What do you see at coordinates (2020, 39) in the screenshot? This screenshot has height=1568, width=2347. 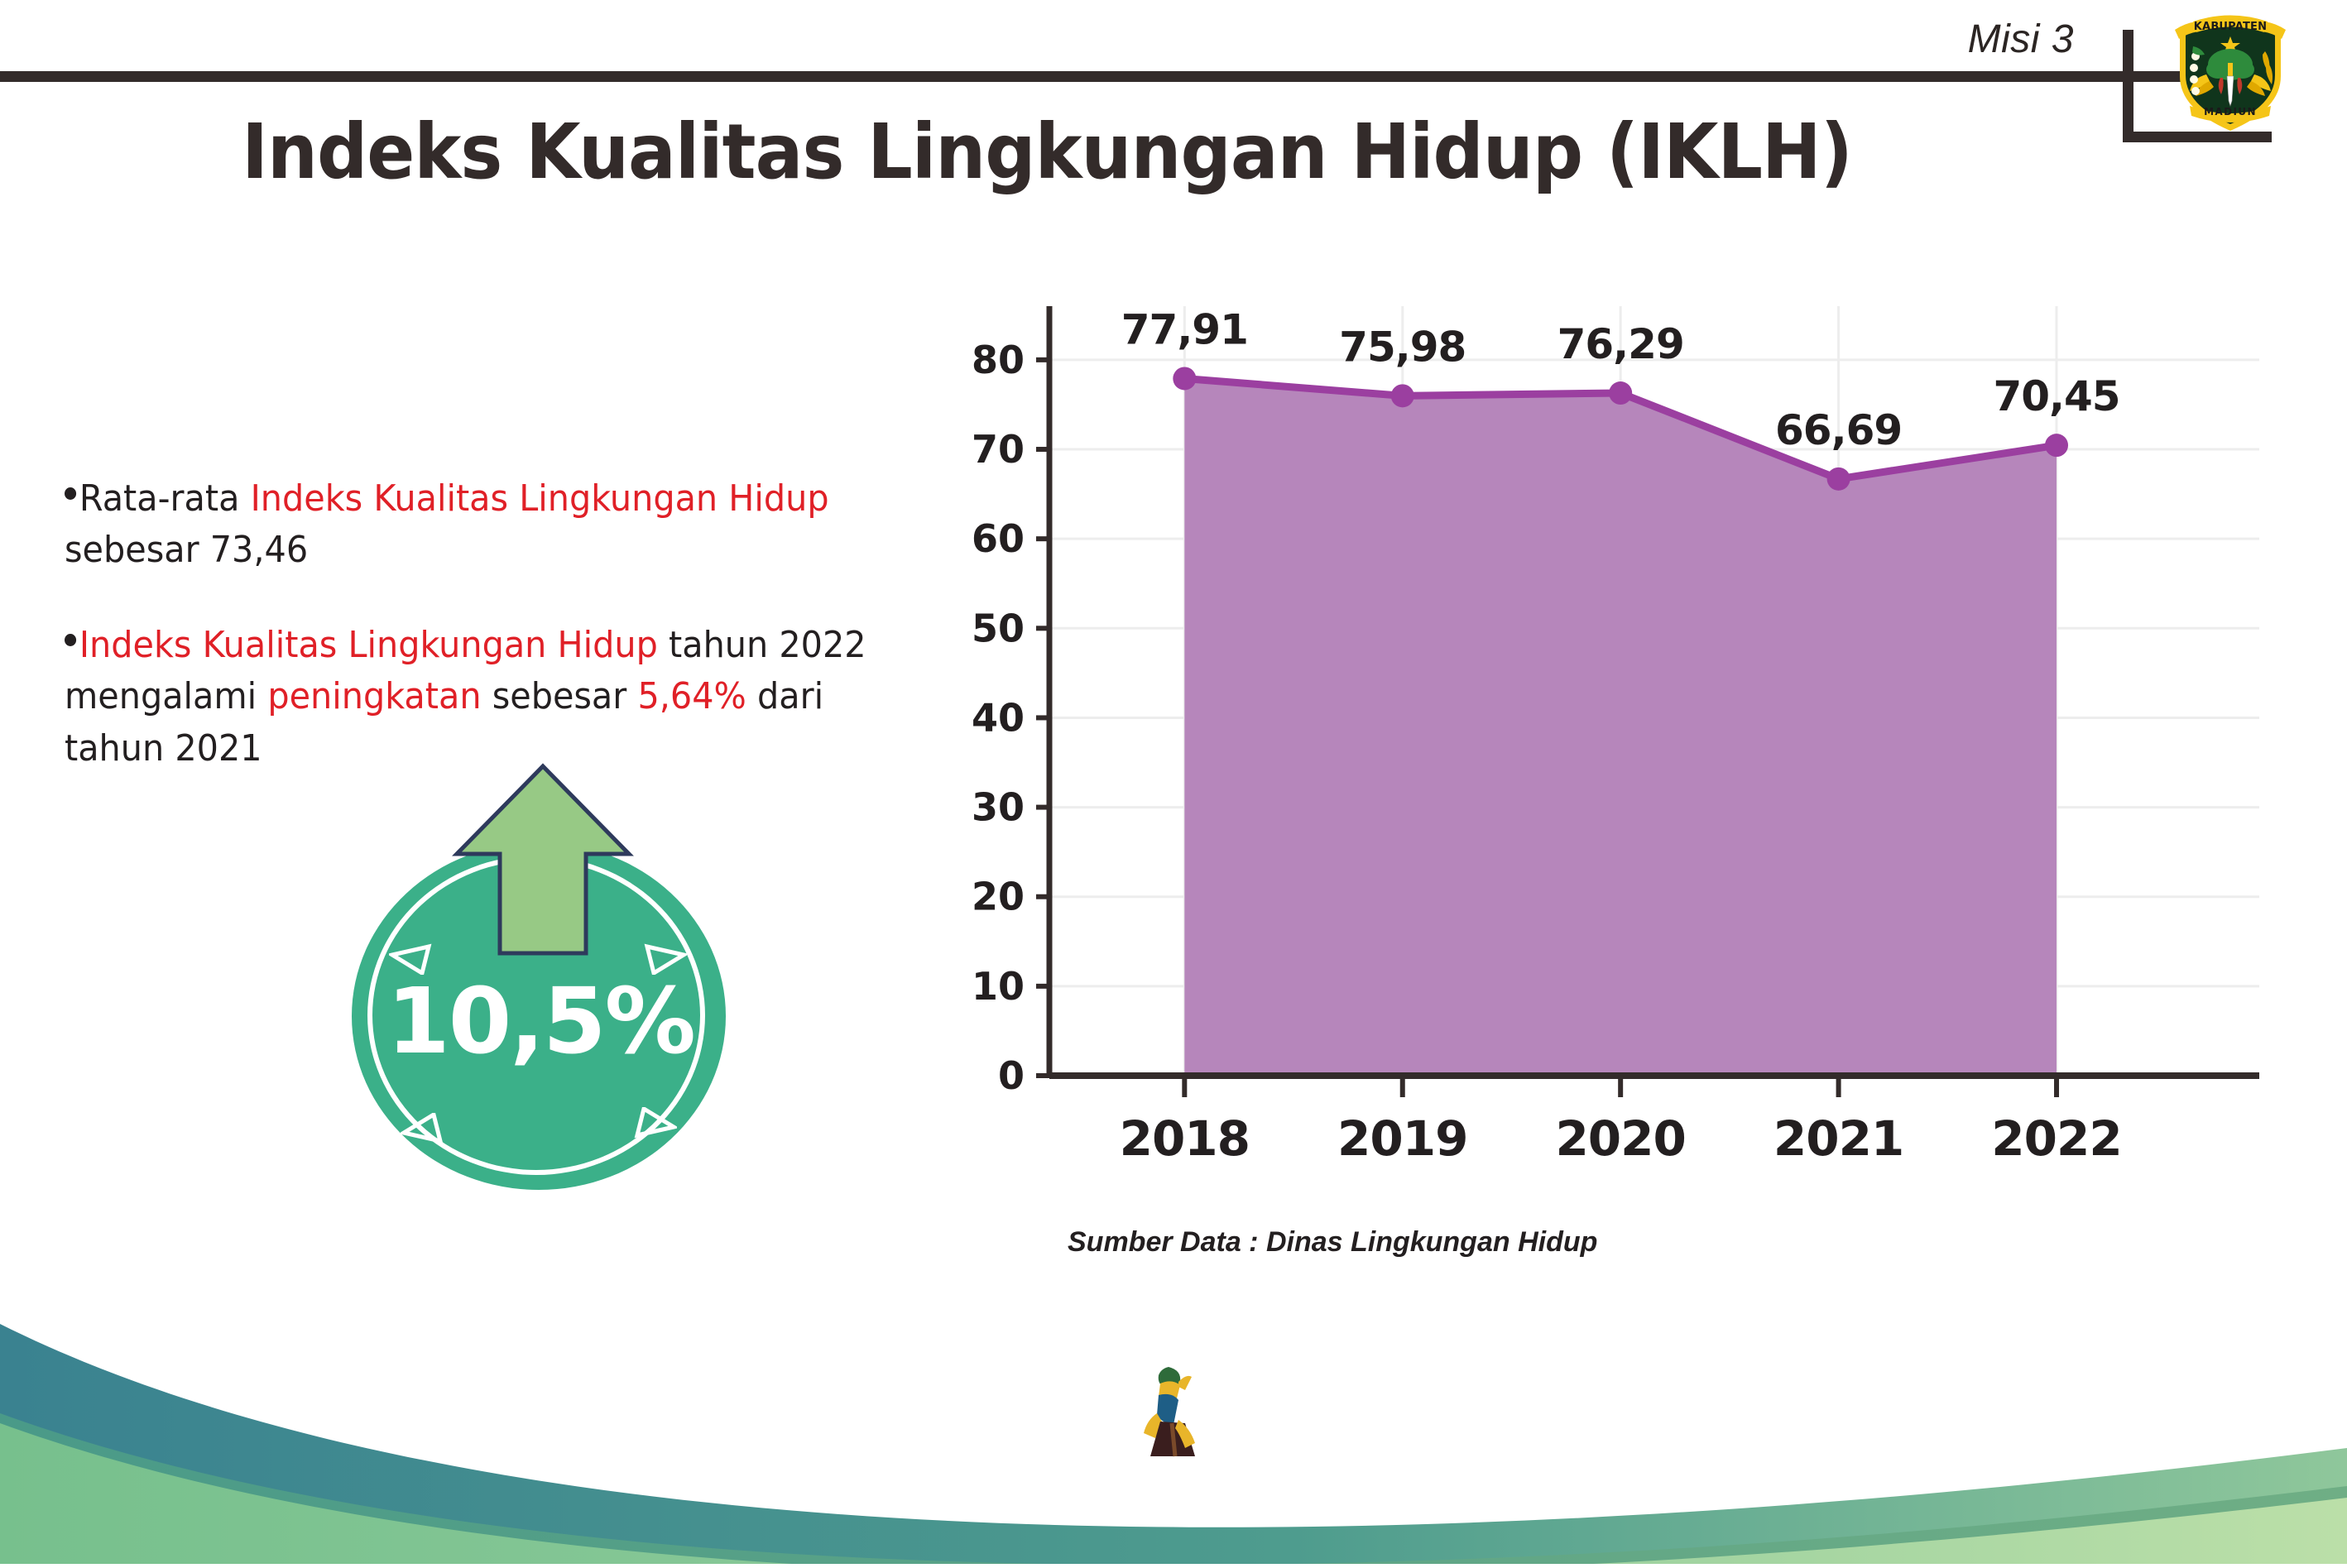 I see `misi-label: Misi 3` at bounding box center [2020, 39].